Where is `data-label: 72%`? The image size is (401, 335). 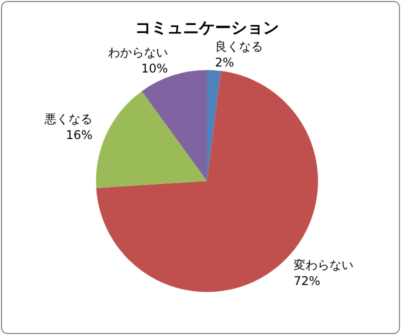 data-label: 72% is located at coordinates (307, 281).